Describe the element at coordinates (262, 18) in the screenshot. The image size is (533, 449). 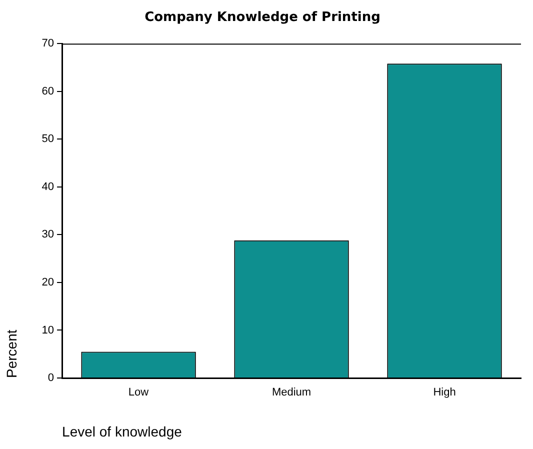
I see `chart-title: Company Knowledge of Printing` at that location.